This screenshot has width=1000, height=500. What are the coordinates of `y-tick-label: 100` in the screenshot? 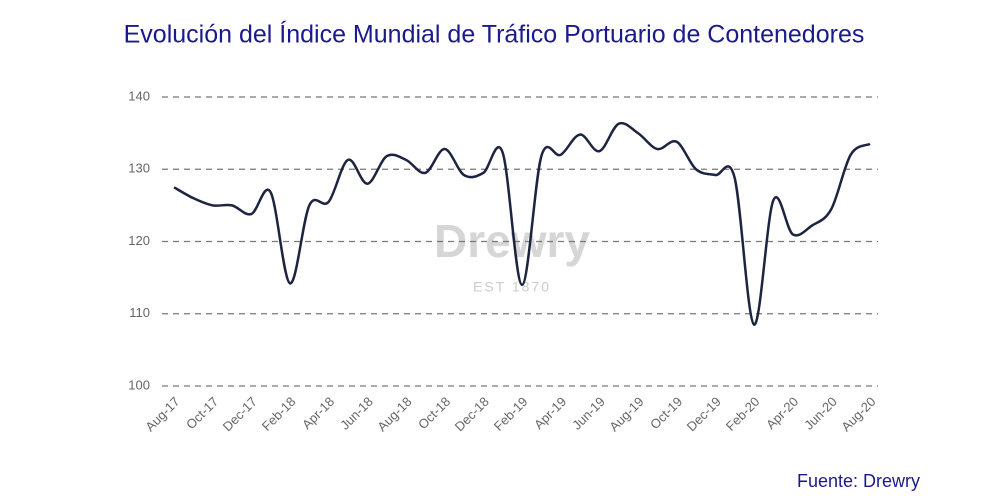 It's located at (139, 384).